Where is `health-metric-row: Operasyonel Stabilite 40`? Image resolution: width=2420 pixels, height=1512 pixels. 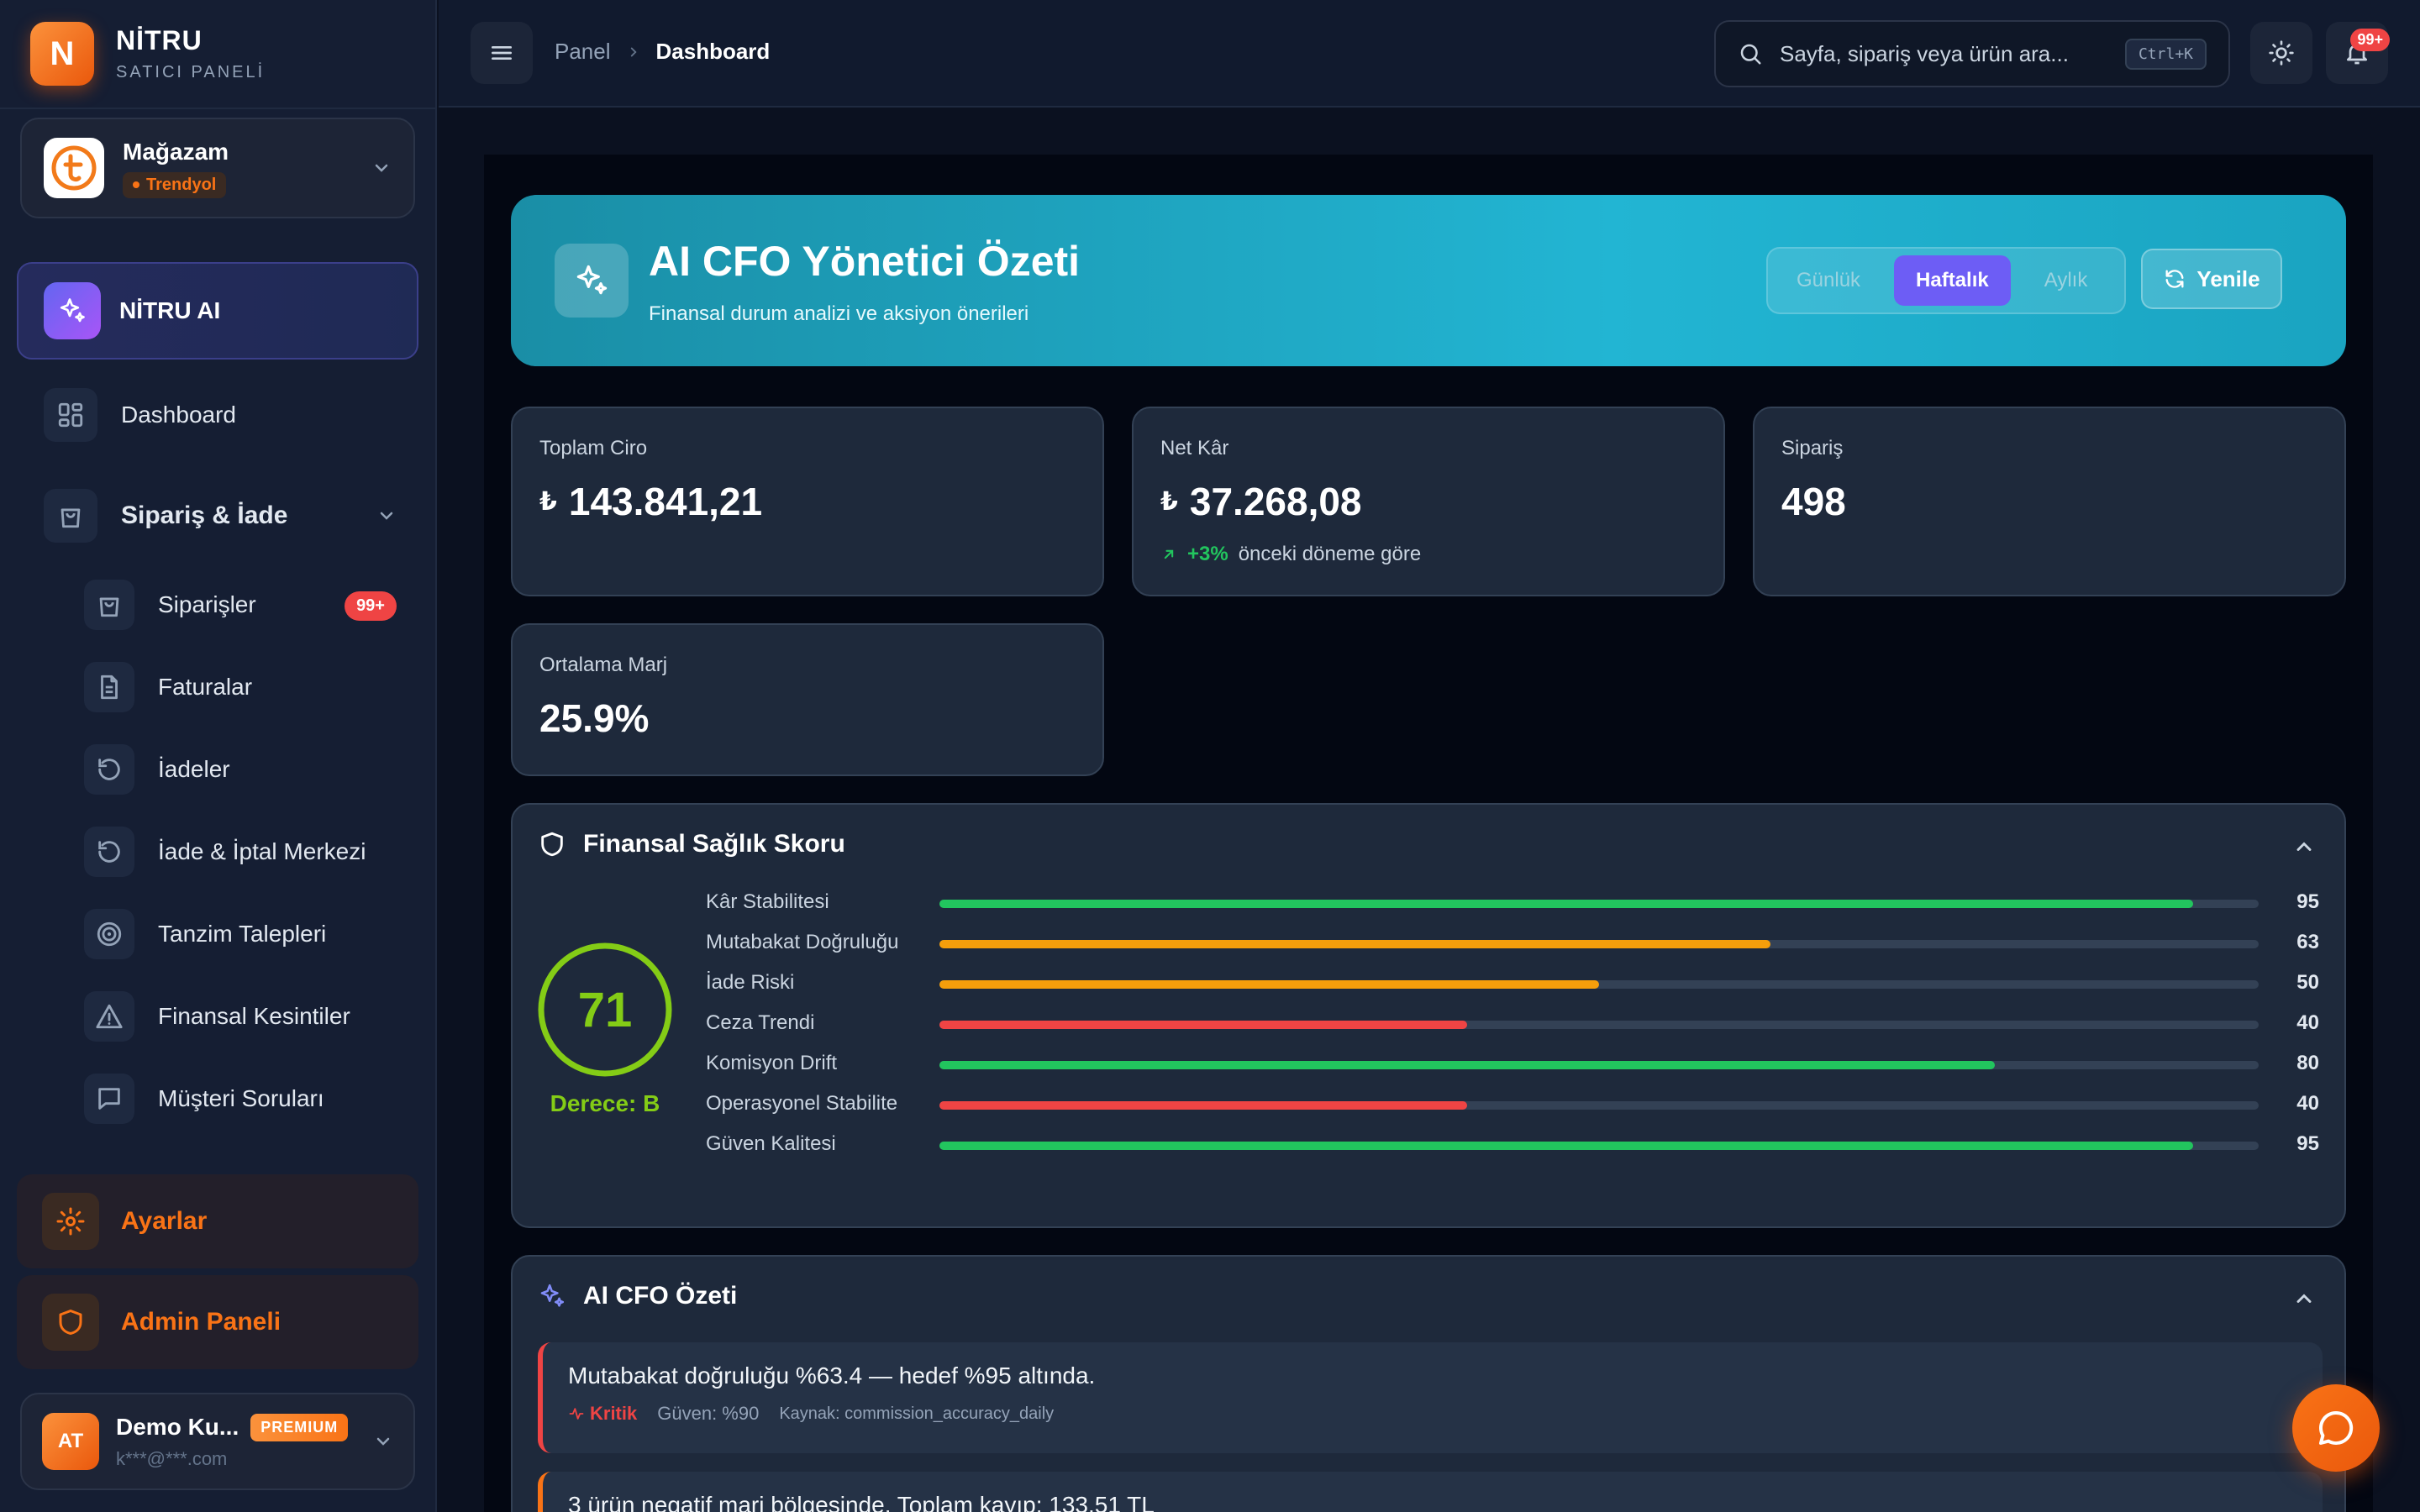
health-metric-row: Operasyonel Stabilite 40 is located at coordinates (1512, 1103).